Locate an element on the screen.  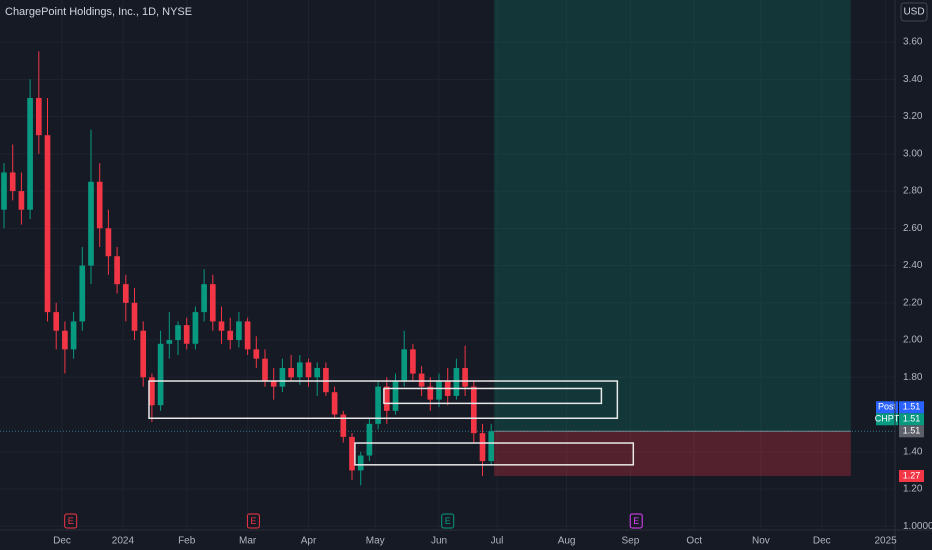
price-tag-value: 1.27 is located at coordinates (912, 475).